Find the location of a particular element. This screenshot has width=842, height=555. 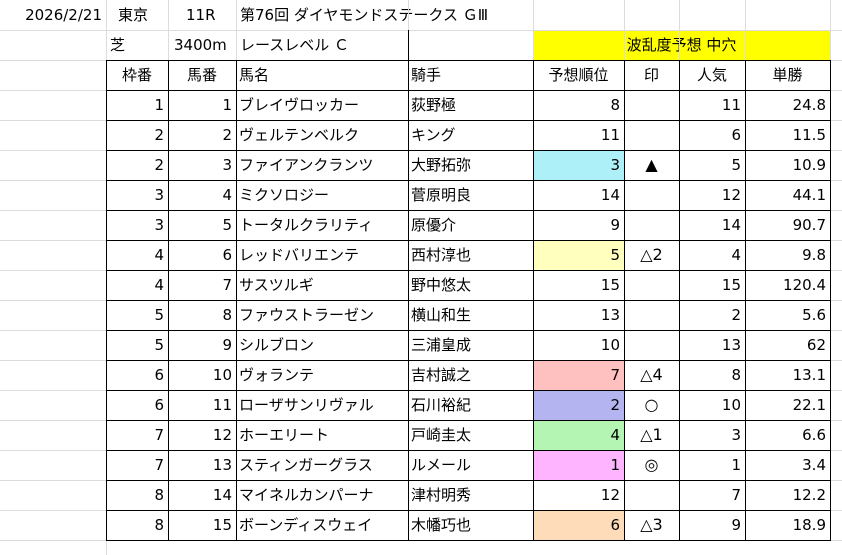

jockey-cell: 津村明秀 is located at coordinates (441, 495).